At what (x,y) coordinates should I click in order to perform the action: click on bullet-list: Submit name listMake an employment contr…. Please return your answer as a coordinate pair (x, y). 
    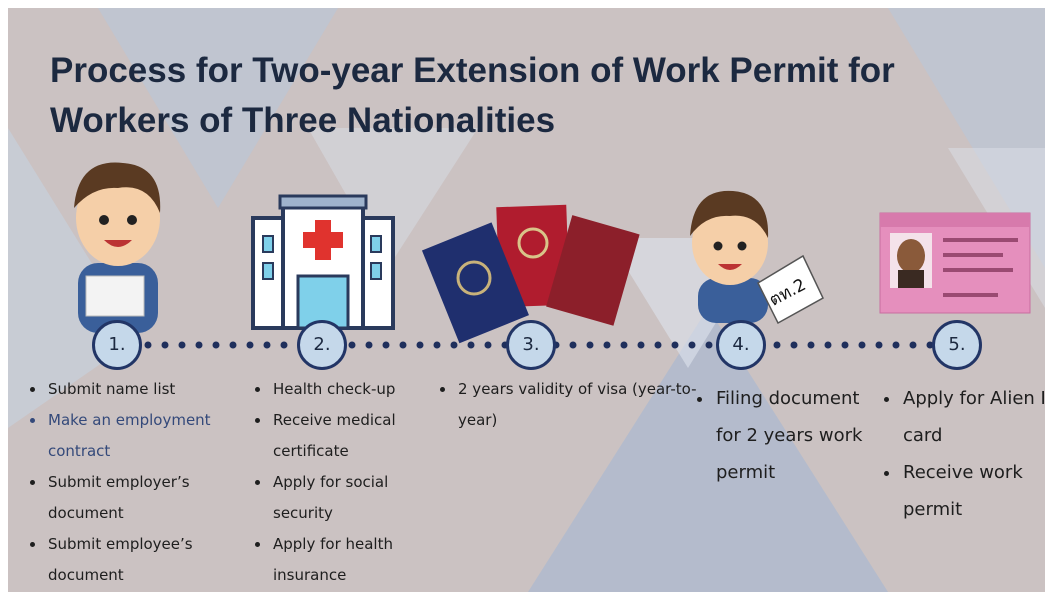
    Looking at the image, I should click on (145, 482).